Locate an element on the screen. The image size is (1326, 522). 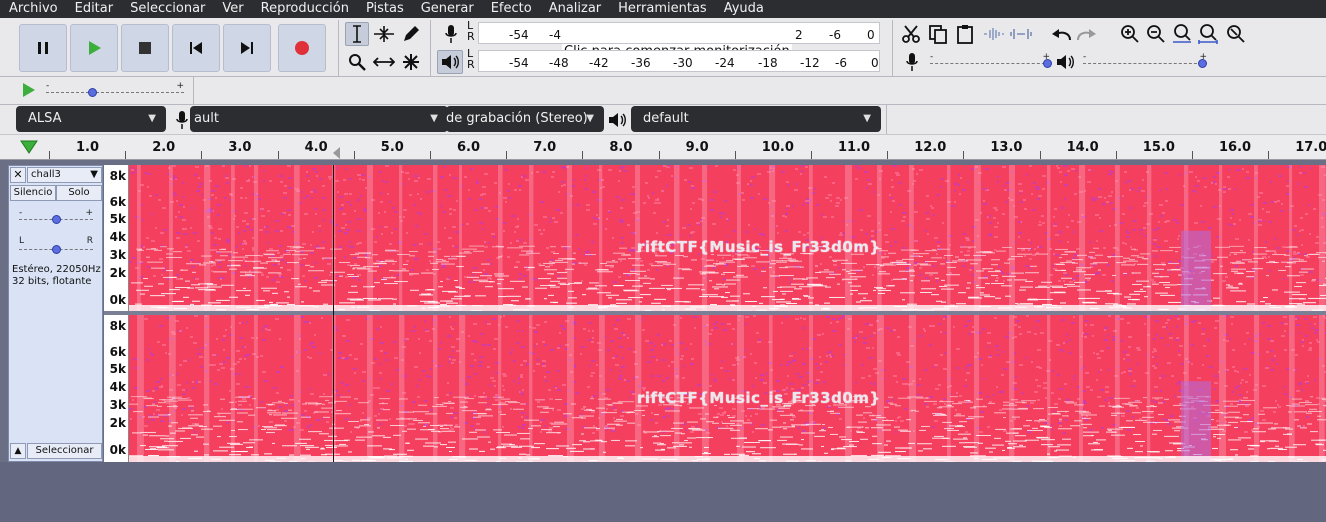
recording-channels-dropdown: de grabación (Stereo) ▼ is located at coordinates (525, 119).